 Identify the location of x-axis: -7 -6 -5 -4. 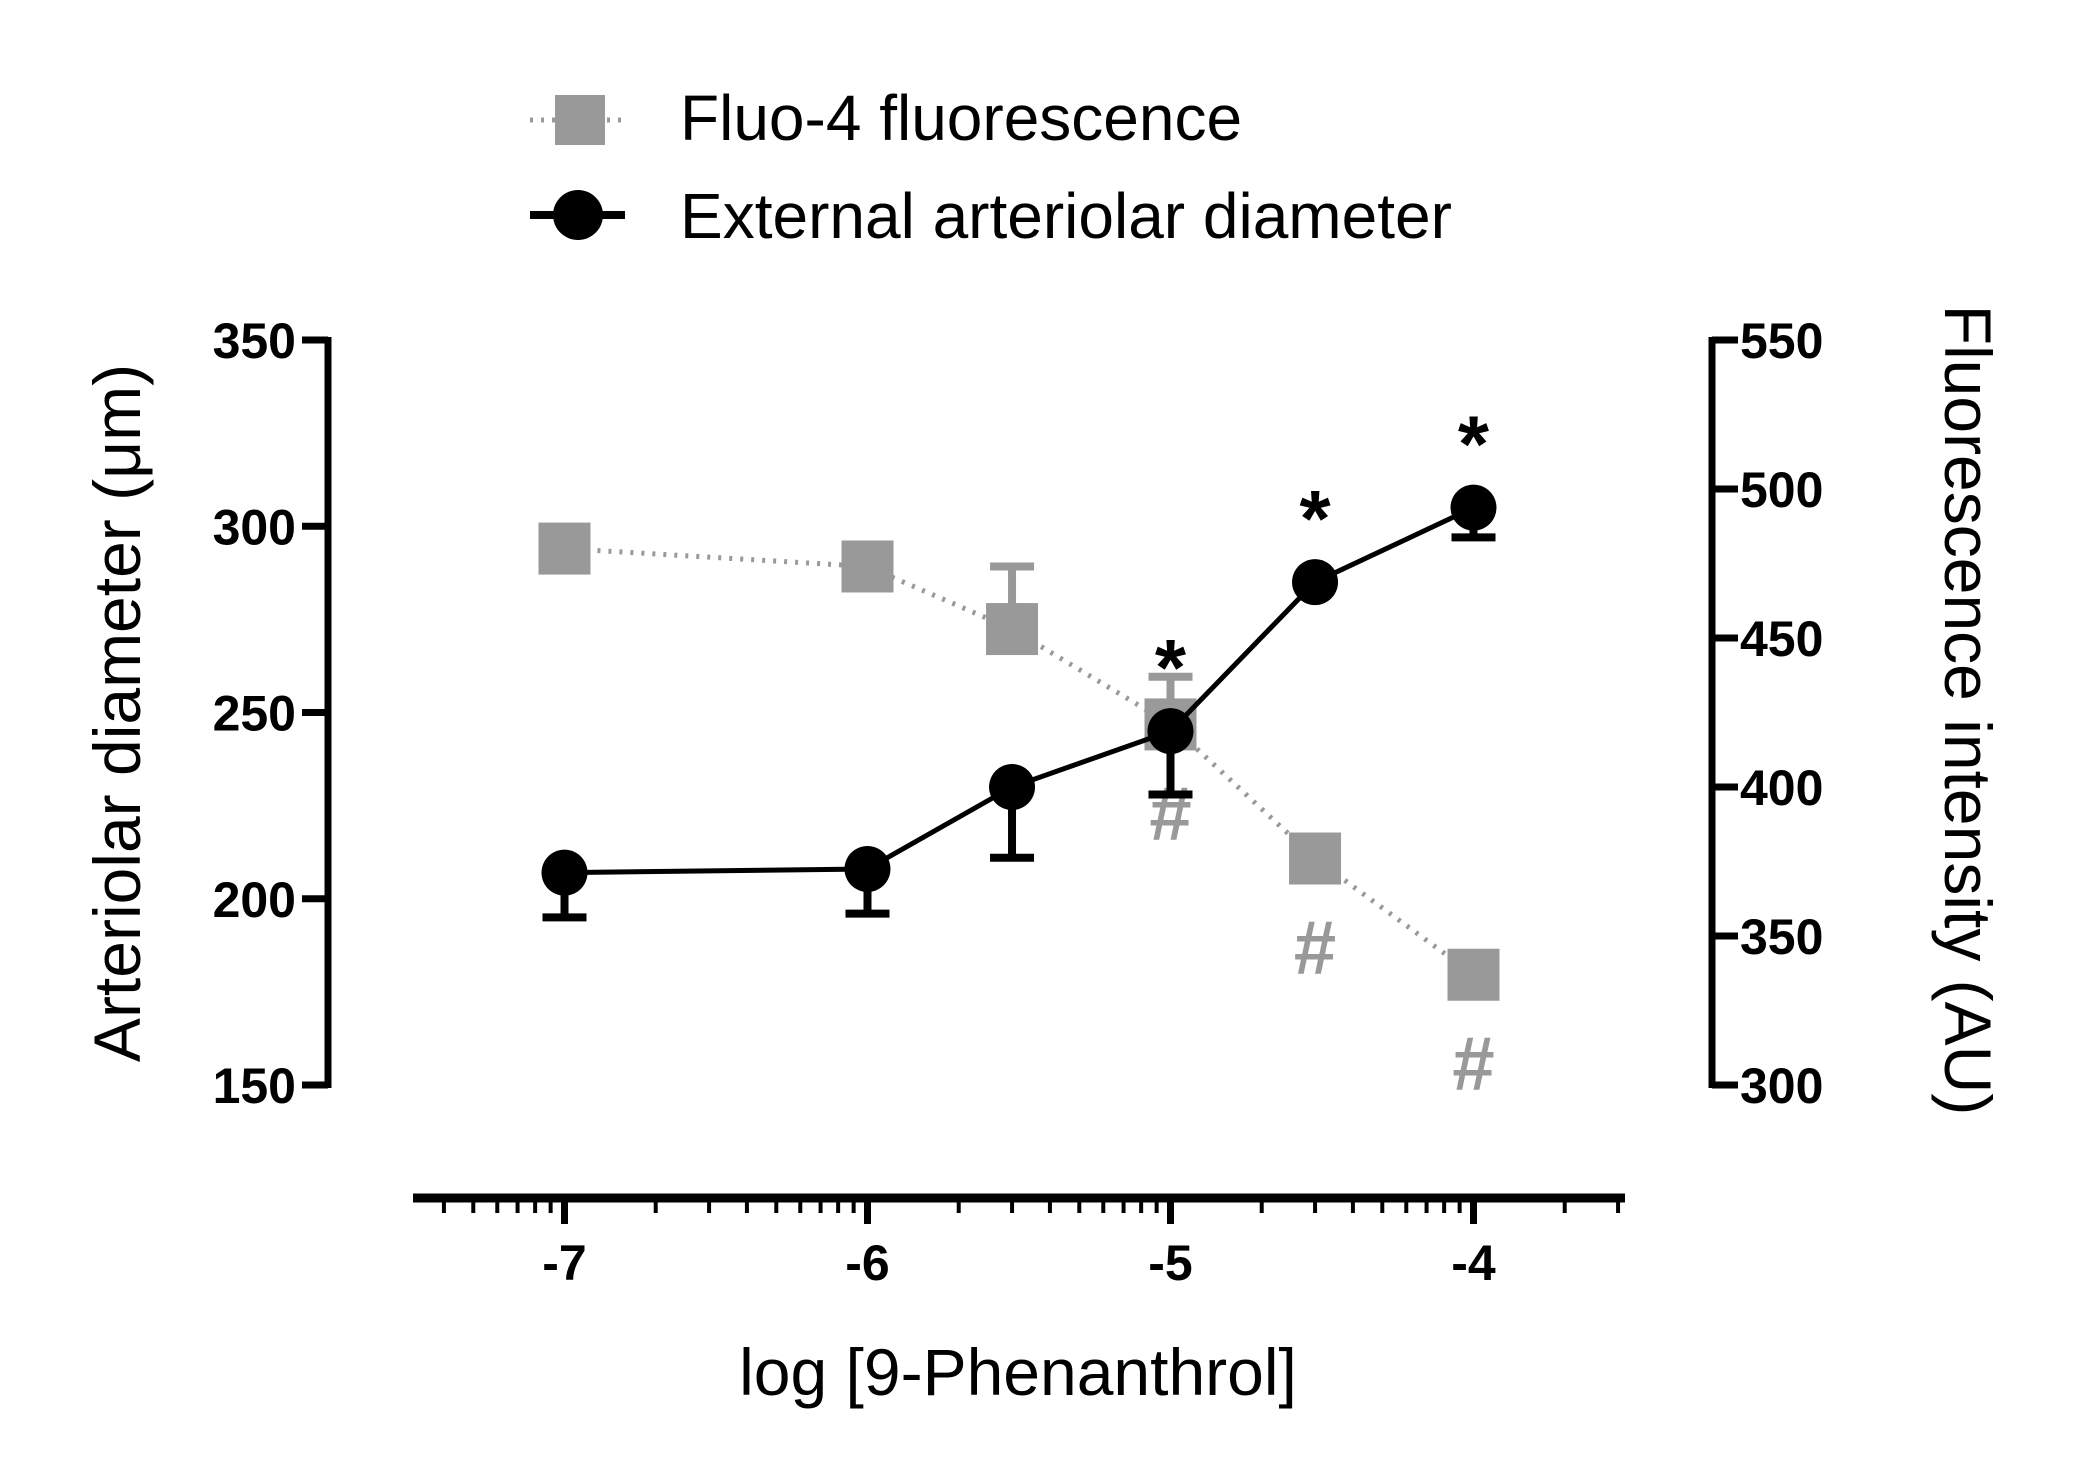
(1019, 1242).